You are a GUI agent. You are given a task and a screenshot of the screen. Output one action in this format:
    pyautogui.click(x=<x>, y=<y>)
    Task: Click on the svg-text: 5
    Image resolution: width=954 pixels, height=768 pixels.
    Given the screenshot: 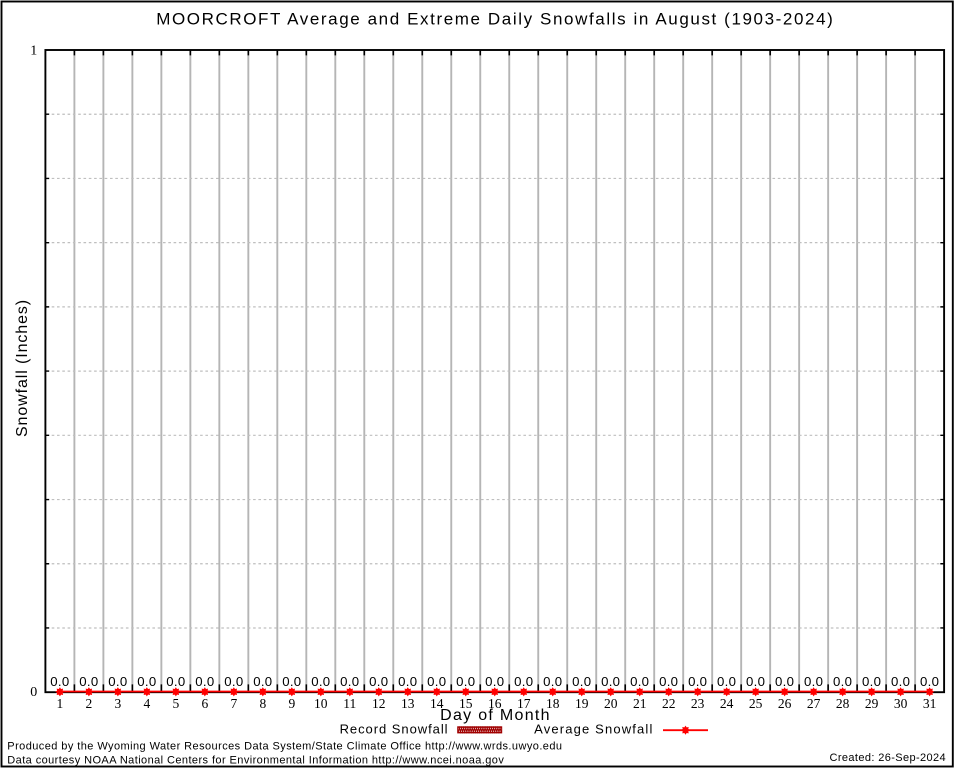 What is the action you would take?
    pyautogui.click(x=175, y=703)
    